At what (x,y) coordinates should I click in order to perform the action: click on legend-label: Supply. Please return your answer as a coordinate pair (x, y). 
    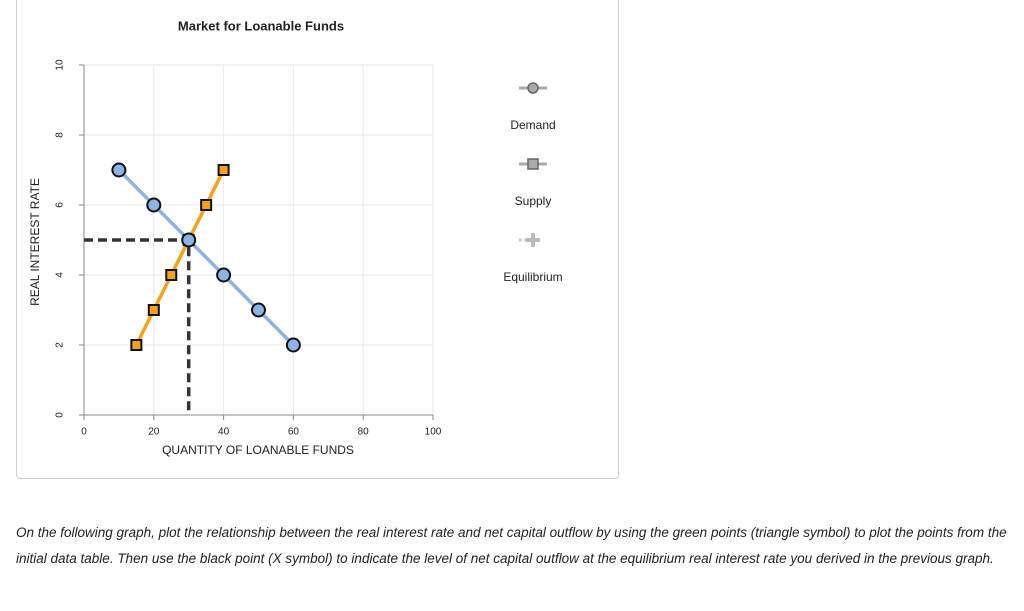
    Looking at the image, I should click on (533, 201).